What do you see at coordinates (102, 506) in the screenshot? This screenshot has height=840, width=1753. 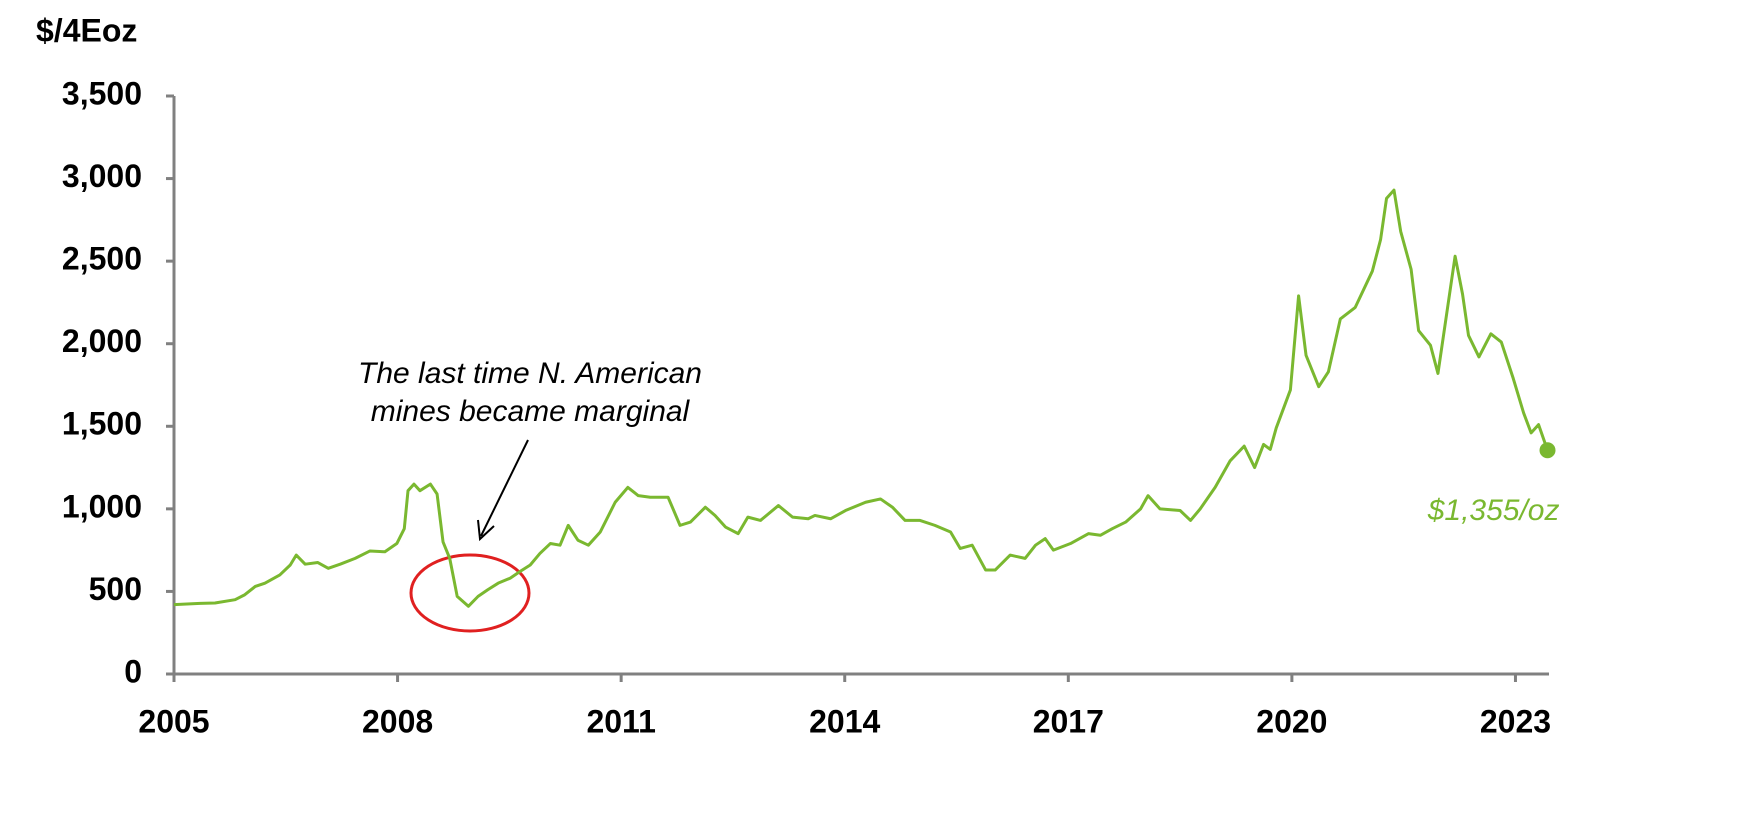 I see `y-tick-label: 1,000` at bounding box center [102, 506].